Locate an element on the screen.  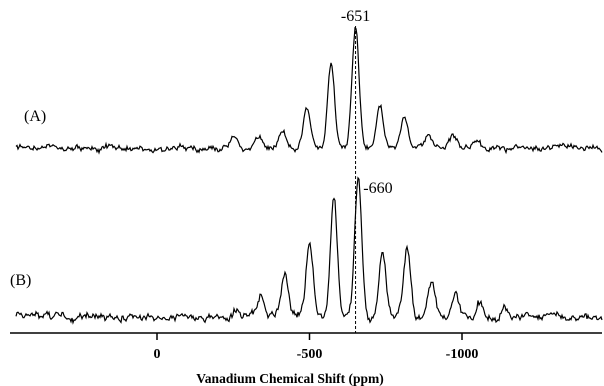
peak-label-b: -660 is located at coordinates (377, 188).